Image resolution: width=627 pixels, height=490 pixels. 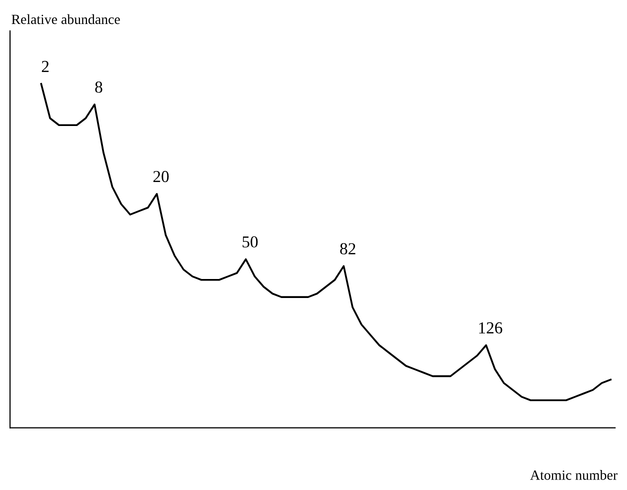 I want to click on y-axis-title: Relative abundance, so click(x=66, y=19).